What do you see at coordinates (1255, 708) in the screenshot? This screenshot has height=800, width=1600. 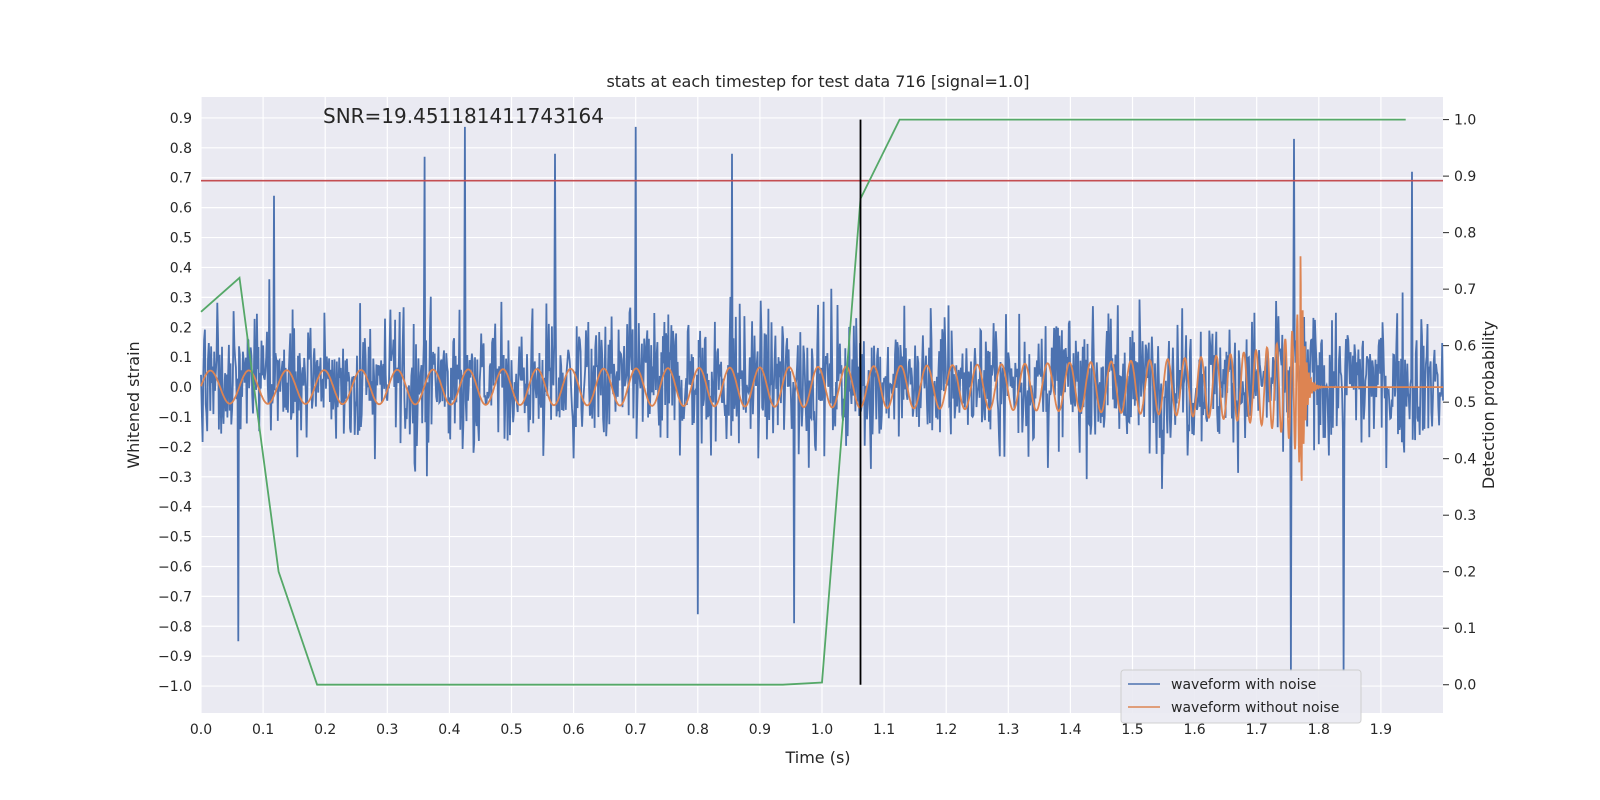 I see `legend-label-clean: waveform without noise` at bounding box center [1255, 708].